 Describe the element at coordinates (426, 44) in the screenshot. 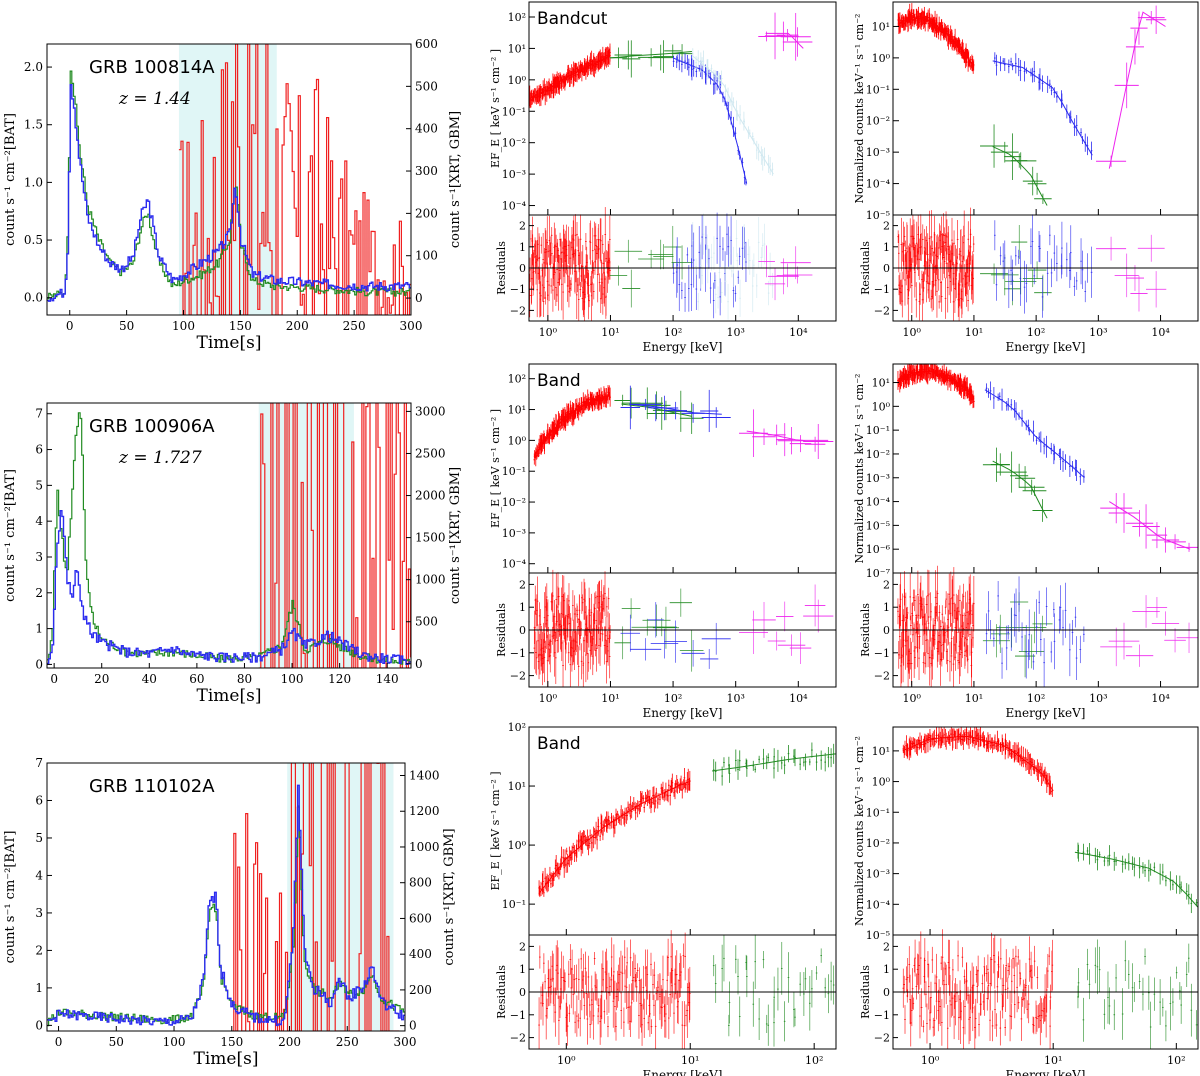

I see `y2-tick-label: 600` at that location.